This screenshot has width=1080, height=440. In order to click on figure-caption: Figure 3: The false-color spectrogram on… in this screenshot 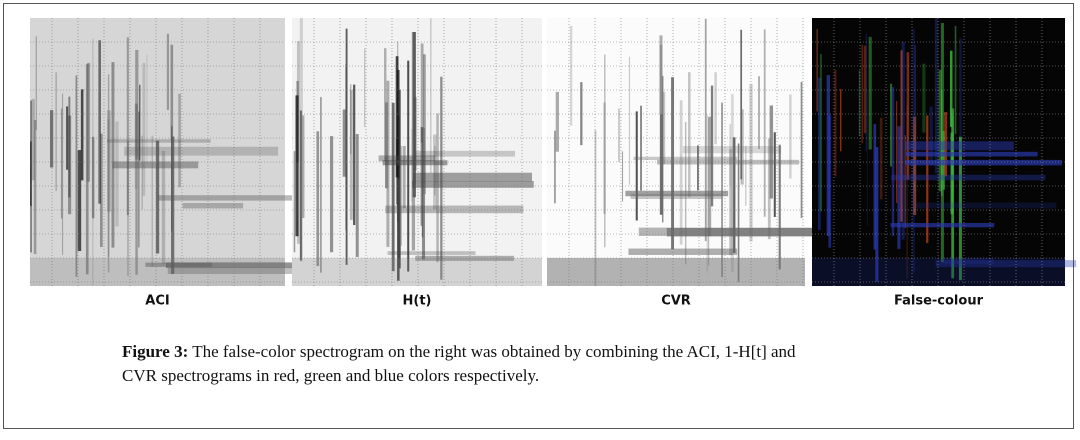, I will do `click(467, 364)`.